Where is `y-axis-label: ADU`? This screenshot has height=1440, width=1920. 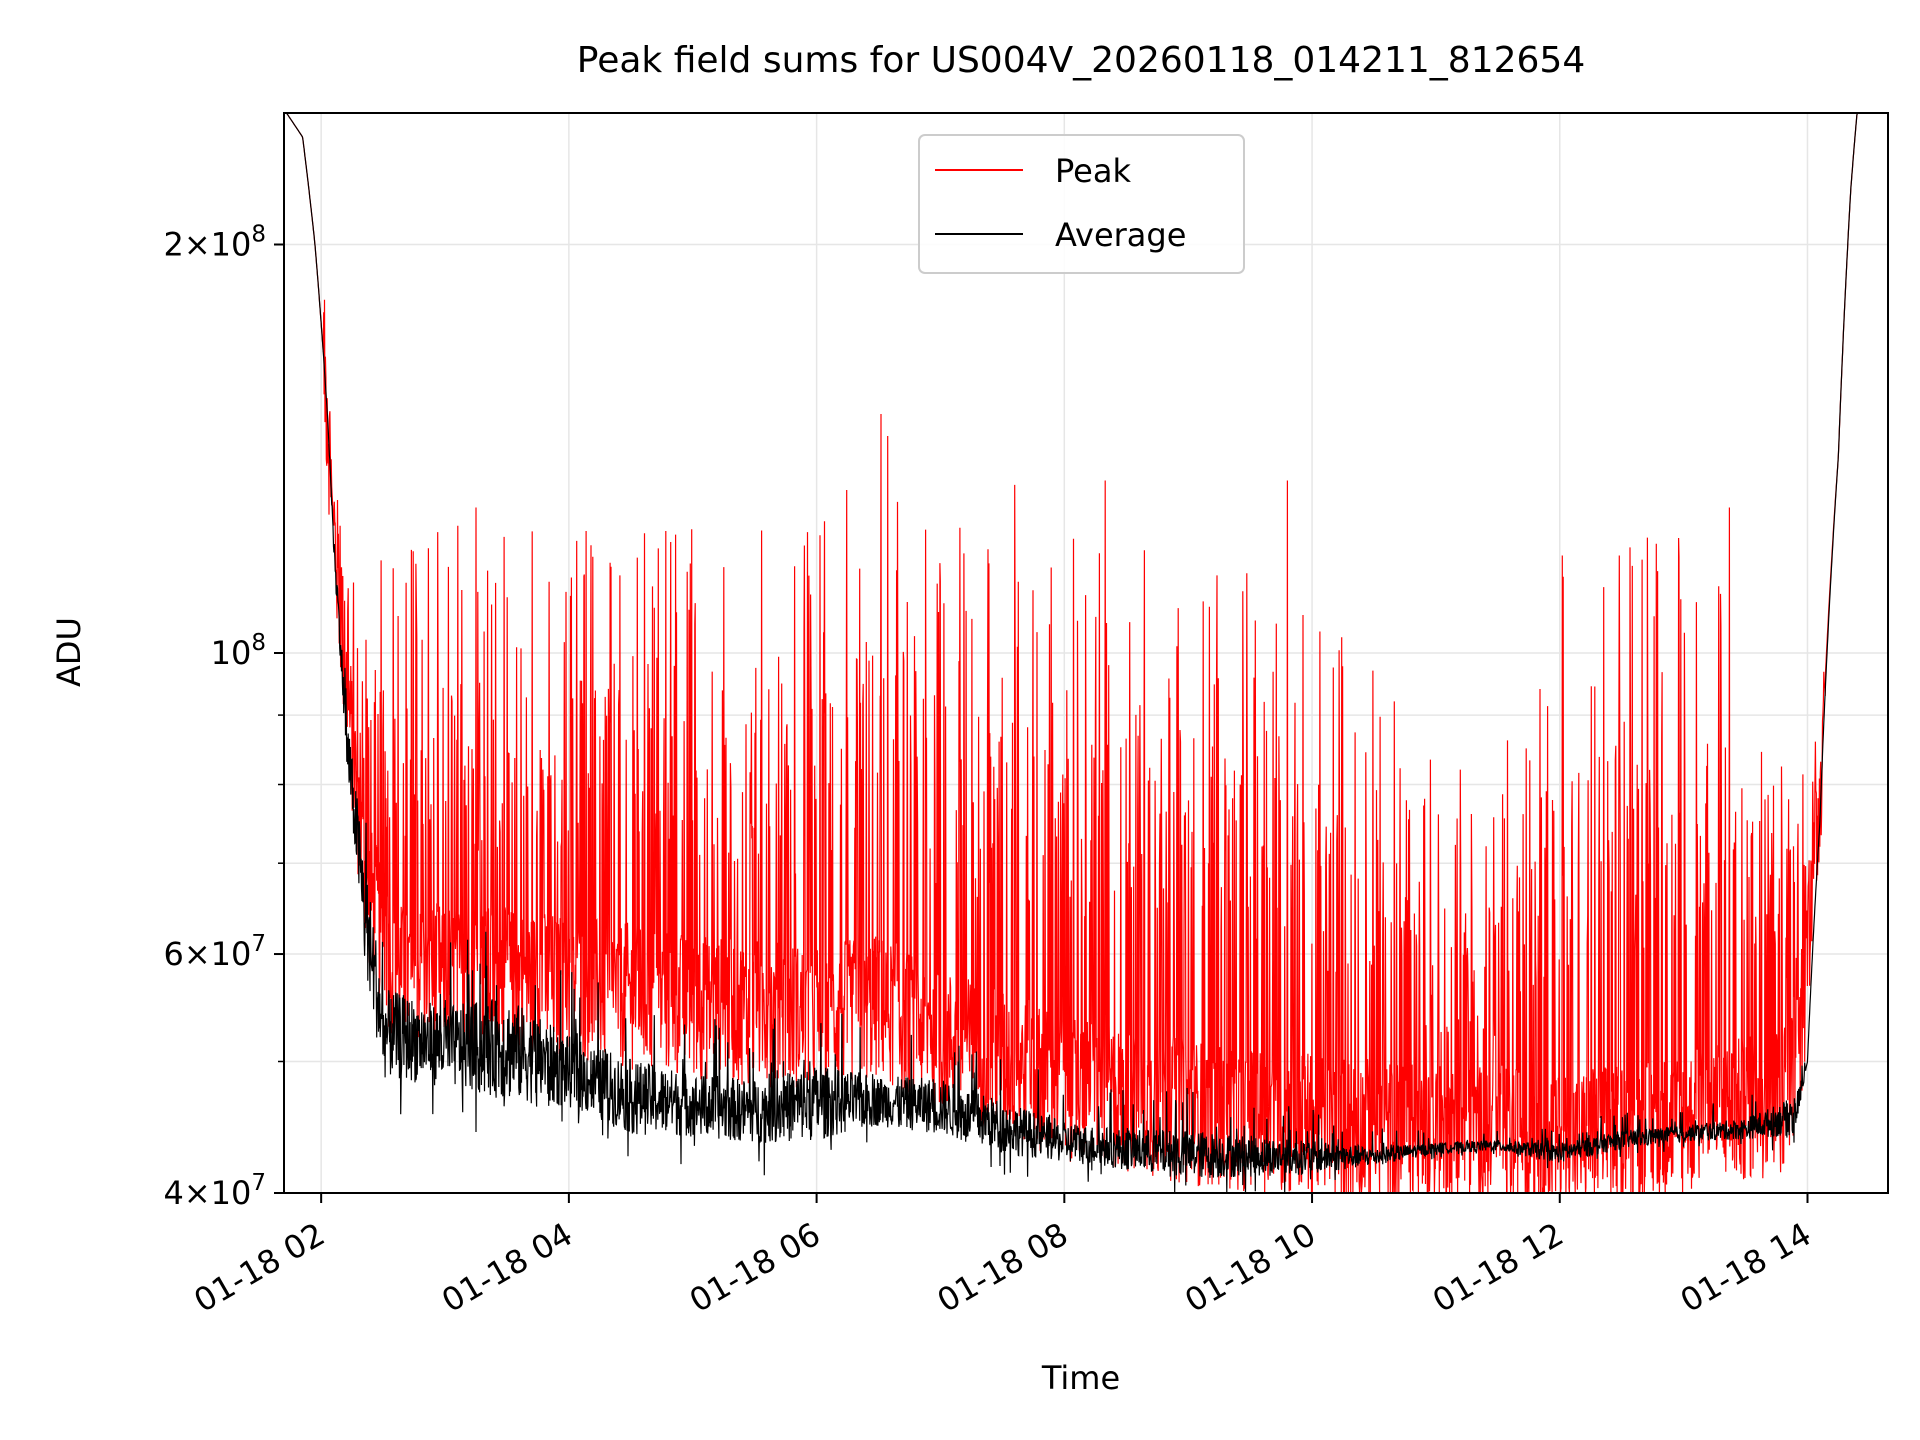 y-axis-label: ADU is located at coordinates (69, 652).